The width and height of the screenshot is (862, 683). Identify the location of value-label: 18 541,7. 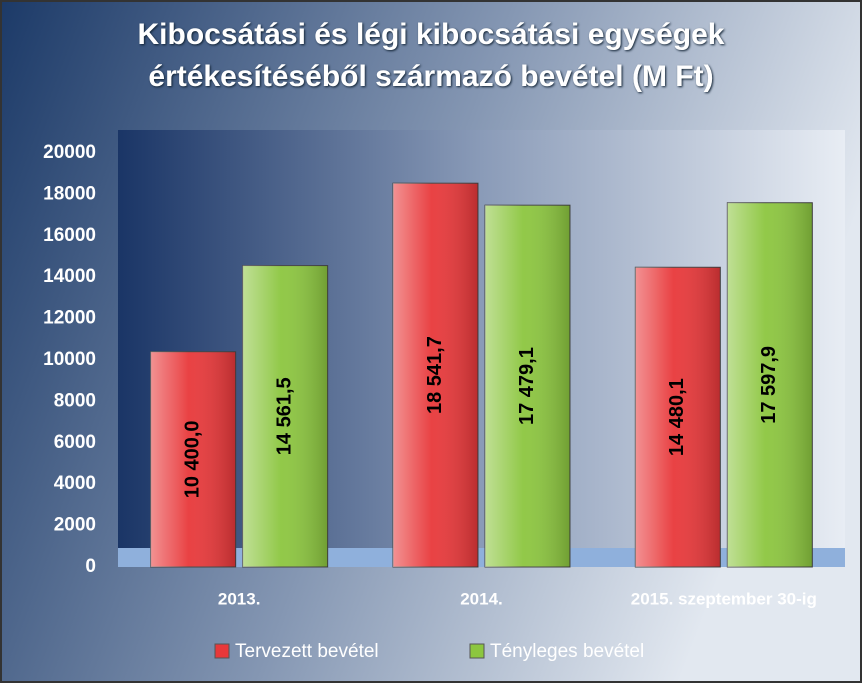
(435, 375).